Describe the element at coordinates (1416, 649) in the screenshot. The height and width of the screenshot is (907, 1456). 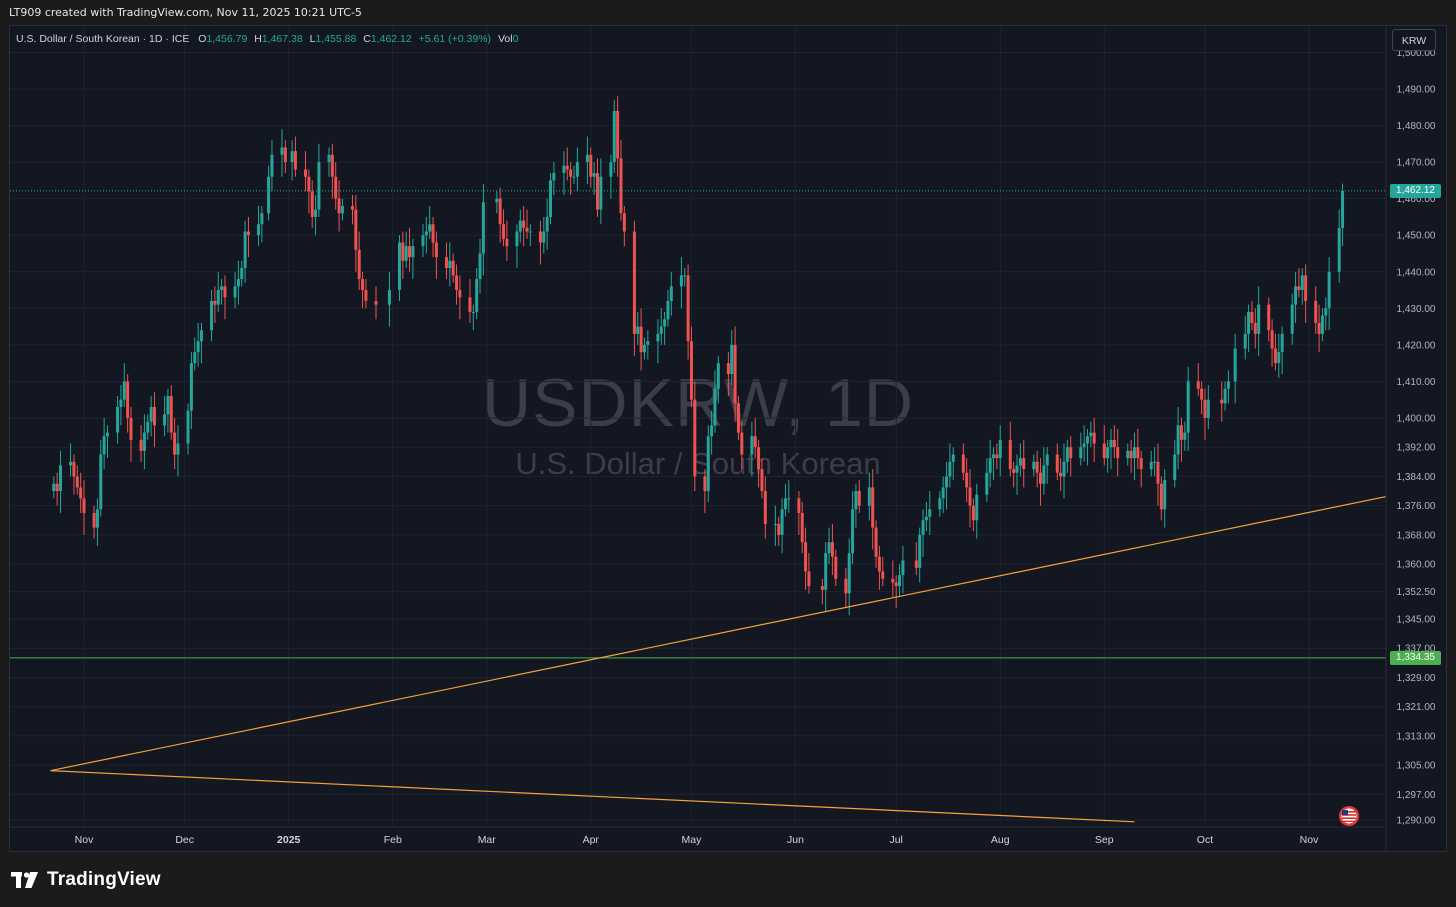
I see `price-tick-label: 1,337.00` at that location.